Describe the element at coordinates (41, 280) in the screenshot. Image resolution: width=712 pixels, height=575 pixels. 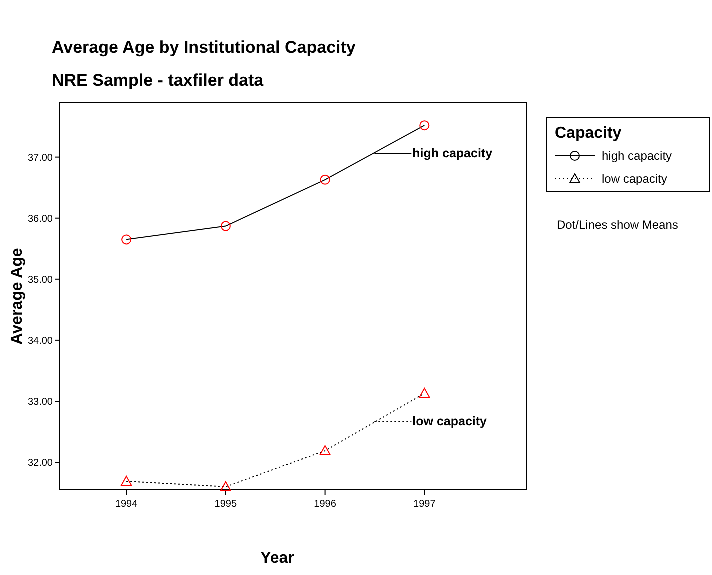
I see `y-tick-label: 35.00` at that location.